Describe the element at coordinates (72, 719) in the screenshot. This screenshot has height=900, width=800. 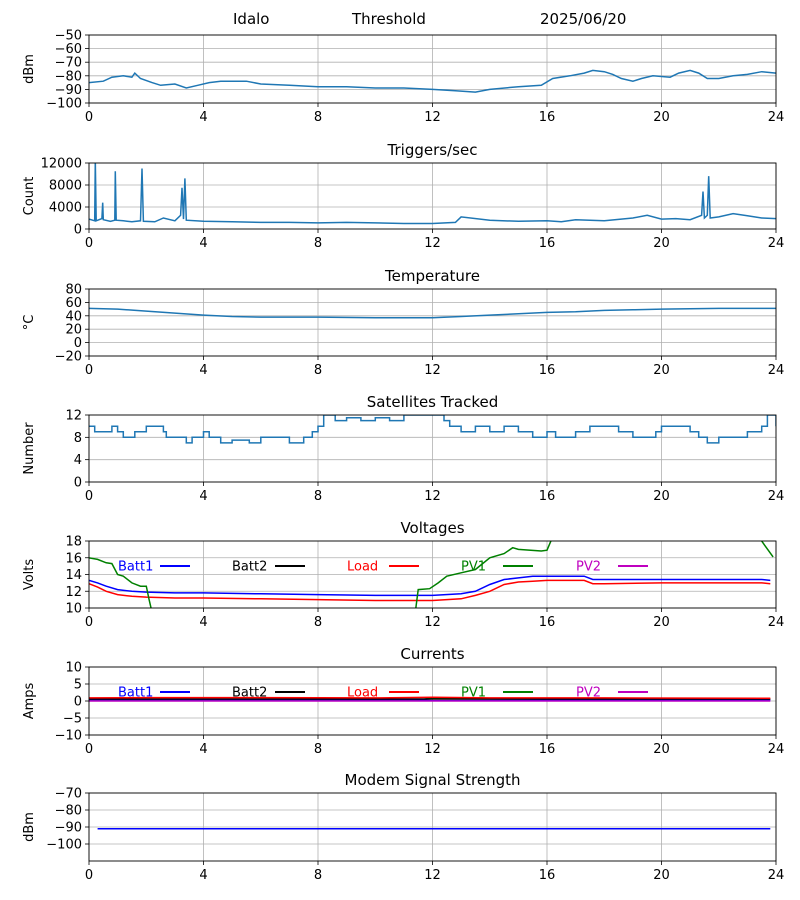
I see `y-tick-label: −5` at that location.